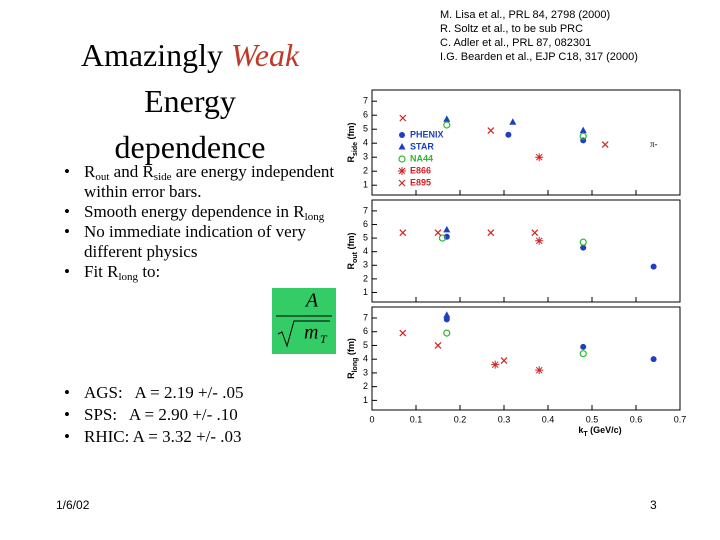 Image resolution: width=720 pixels, height=540 pixels. What do you see at coordinates (201, 272) in the screenshot?
I see `bullet: Fit Rlong to:` at bounding box center [201, 272].